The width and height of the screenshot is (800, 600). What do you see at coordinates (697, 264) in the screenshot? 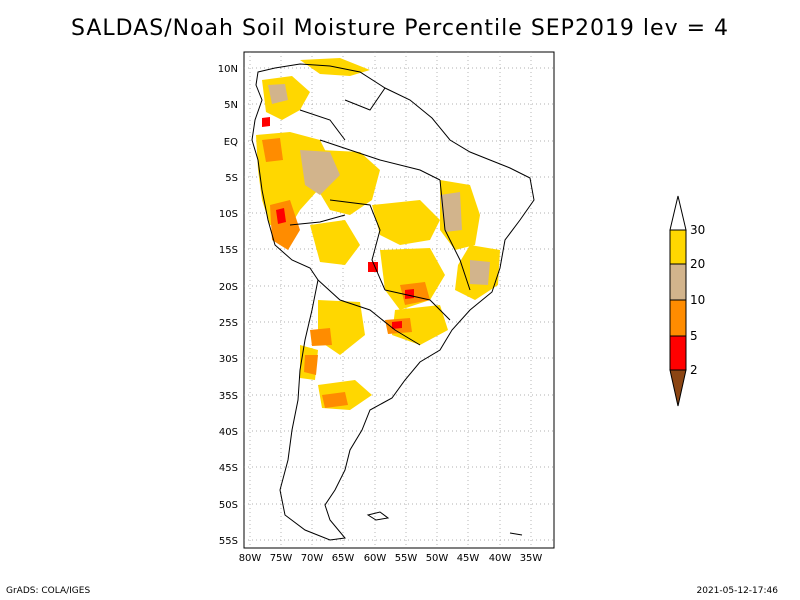
I see `legend-label: 20` at bounding box center [697, 264].